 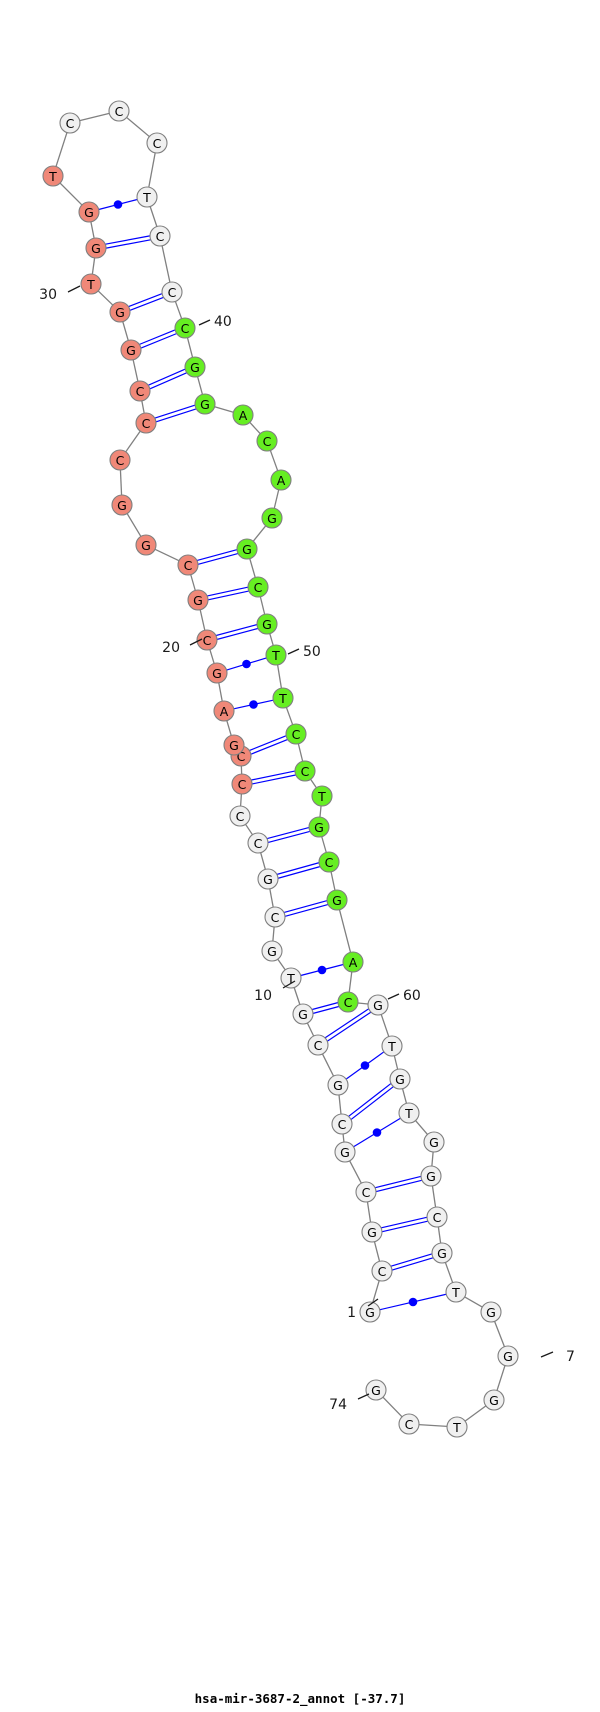 I want to click on position-tick, so click(x=74, y=289).